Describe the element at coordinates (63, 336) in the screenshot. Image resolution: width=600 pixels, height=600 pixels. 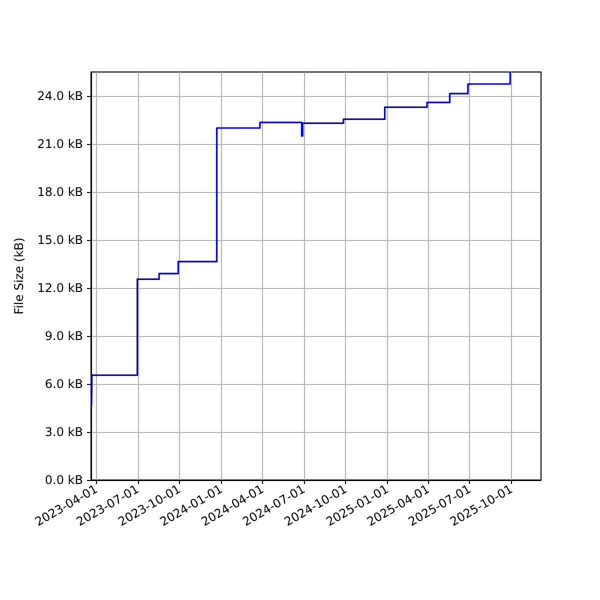
I see `y-tick-label: 9.0 kB` at that location.